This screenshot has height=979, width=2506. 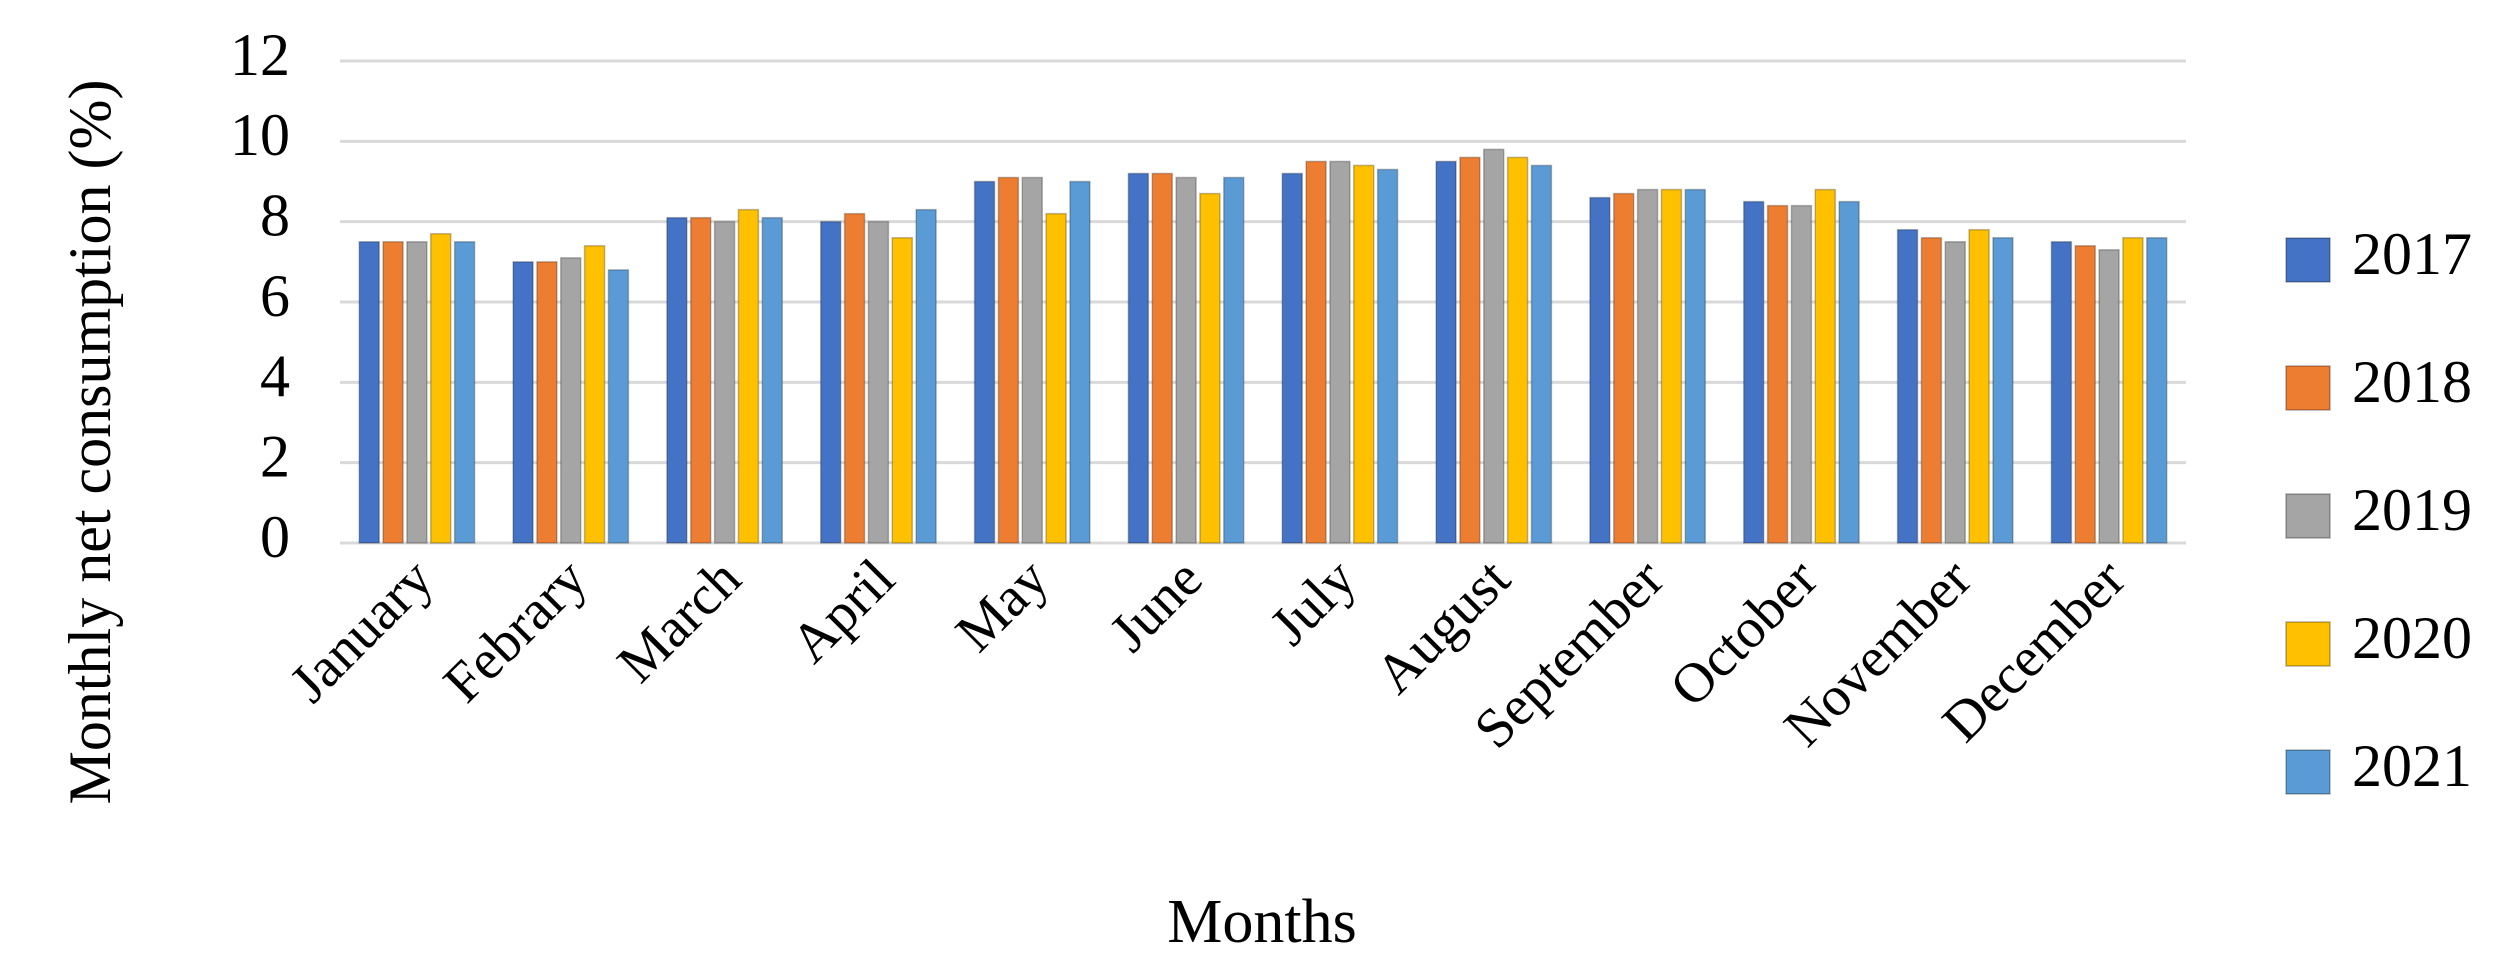 What do you see at coordinates (2412, 638) in the screenshot?
I see `legend-label: 2020` at bounding box center [2412, 638].